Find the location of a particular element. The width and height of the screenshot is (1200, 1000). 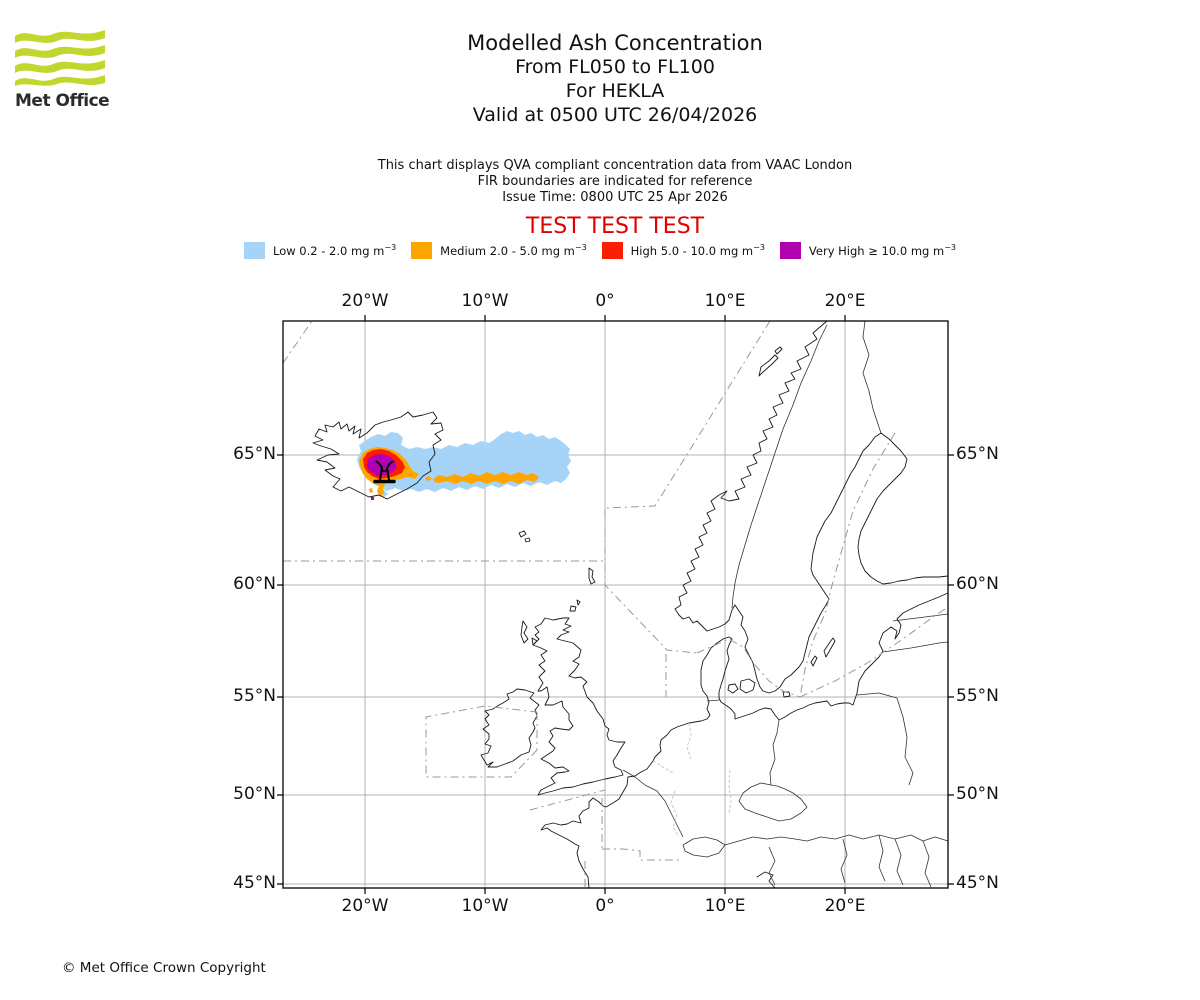

legend-label: High 5.0 - 10.0 is located at coordinates (673, 250).